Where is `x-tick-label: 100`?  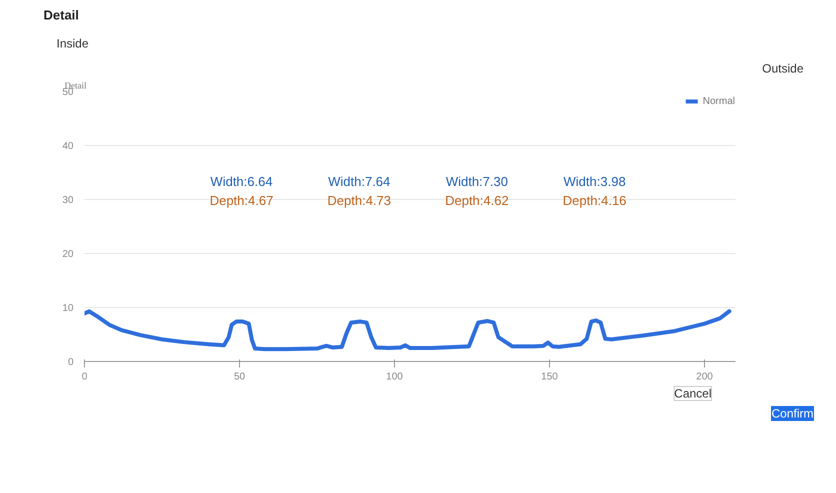
x-tick-label: 100 is located at coordinates (395, 377).